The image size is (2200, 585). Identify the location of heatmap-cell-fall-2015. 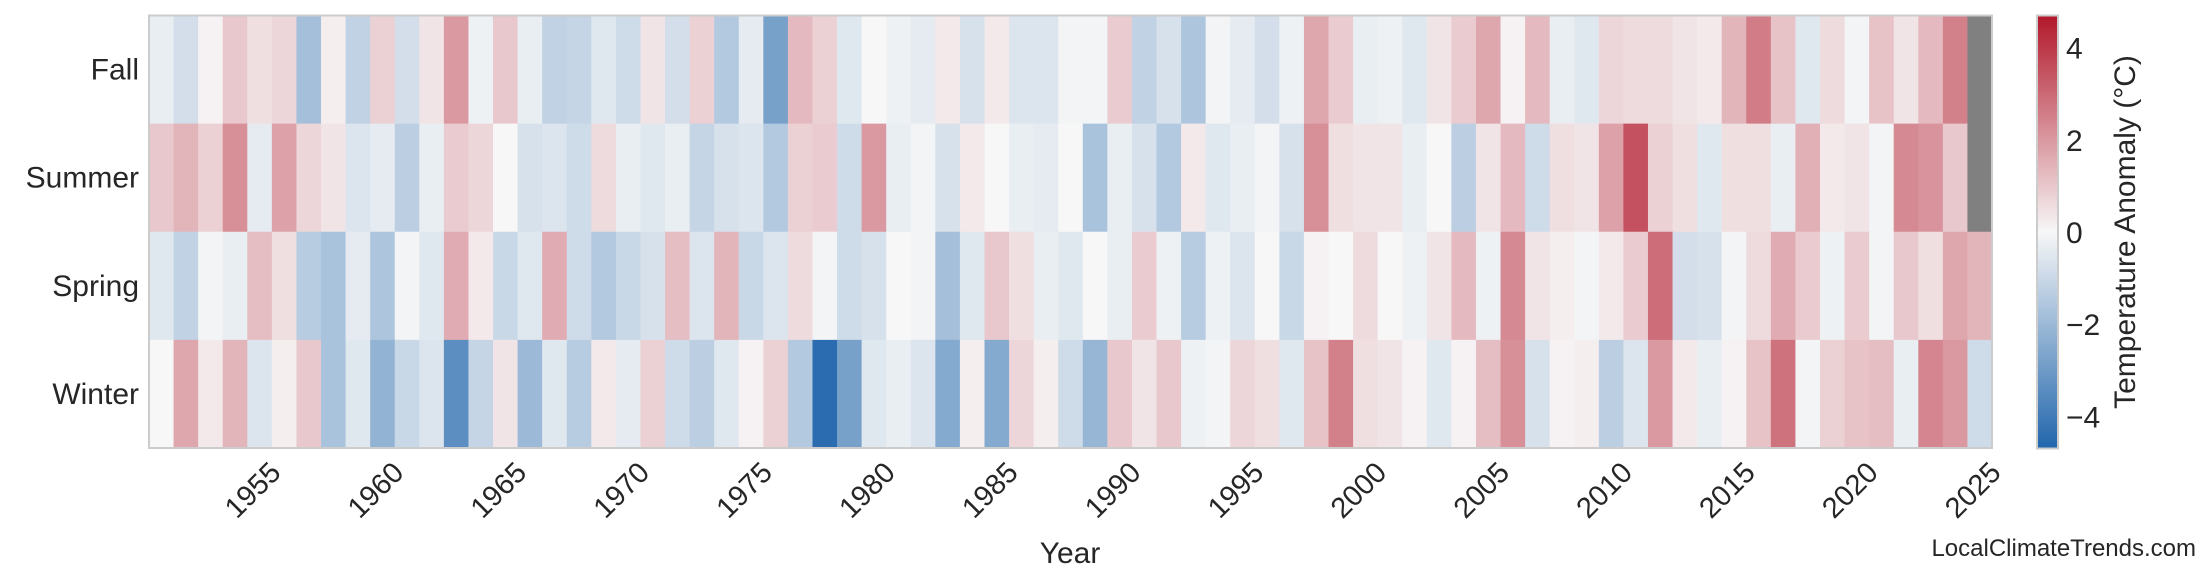
(1734, 70).